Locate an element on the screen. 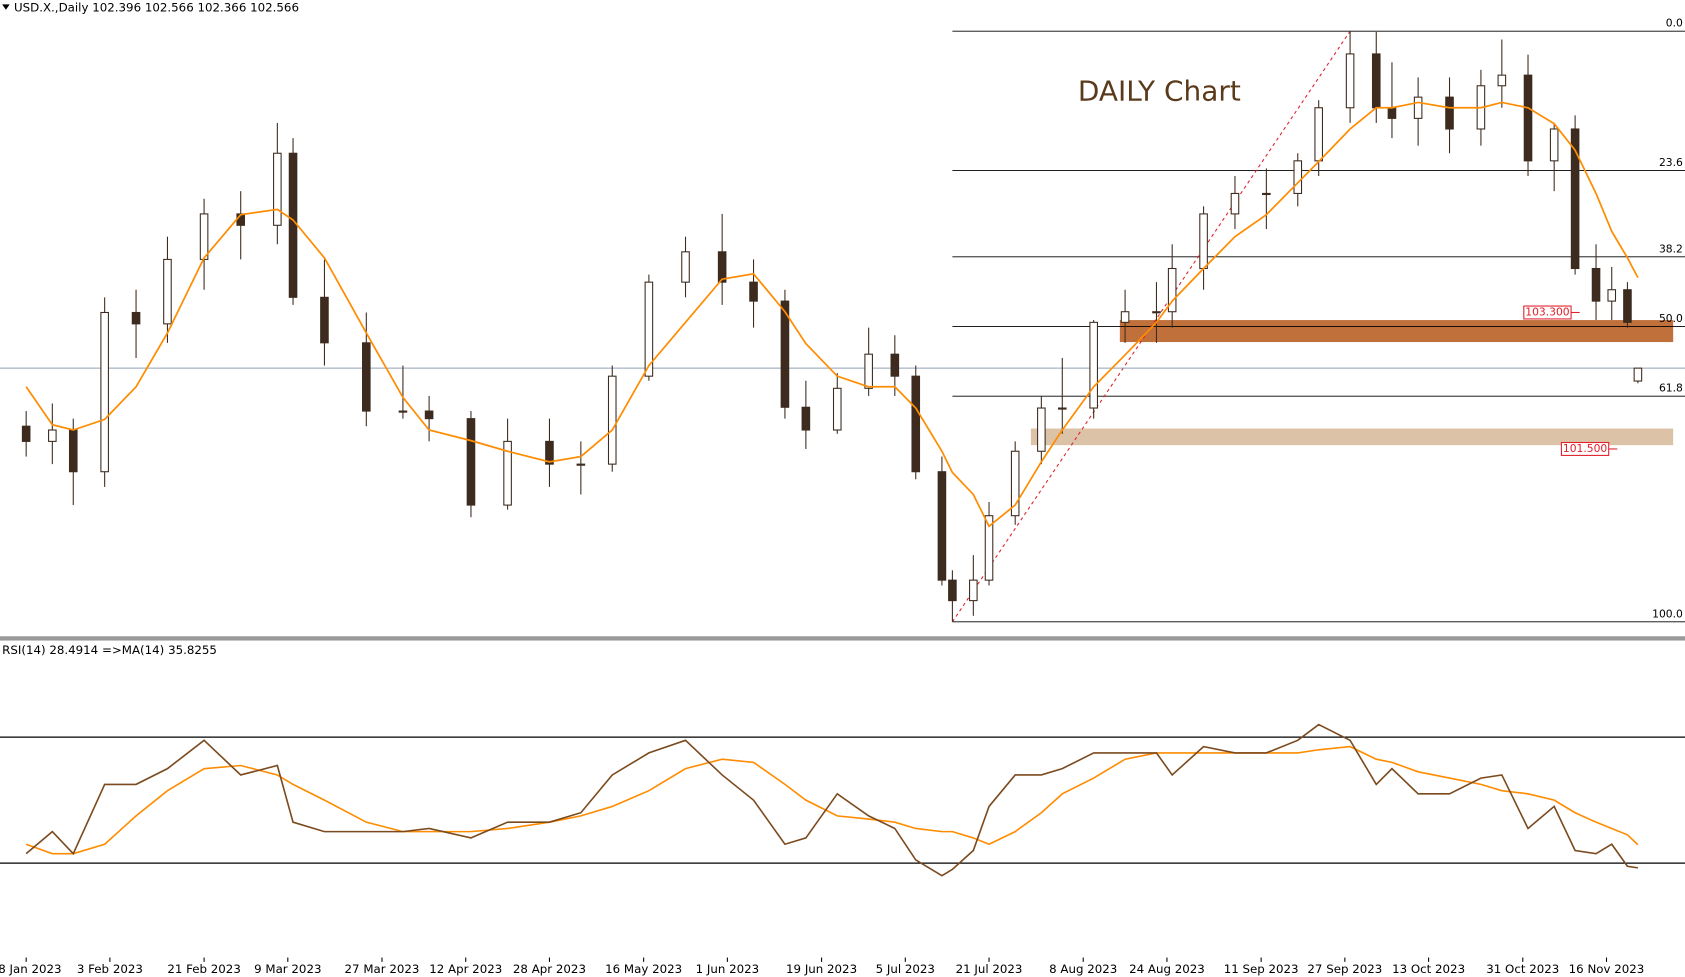  rsi-name: RSI(14) is located at coordinates (23, 650).